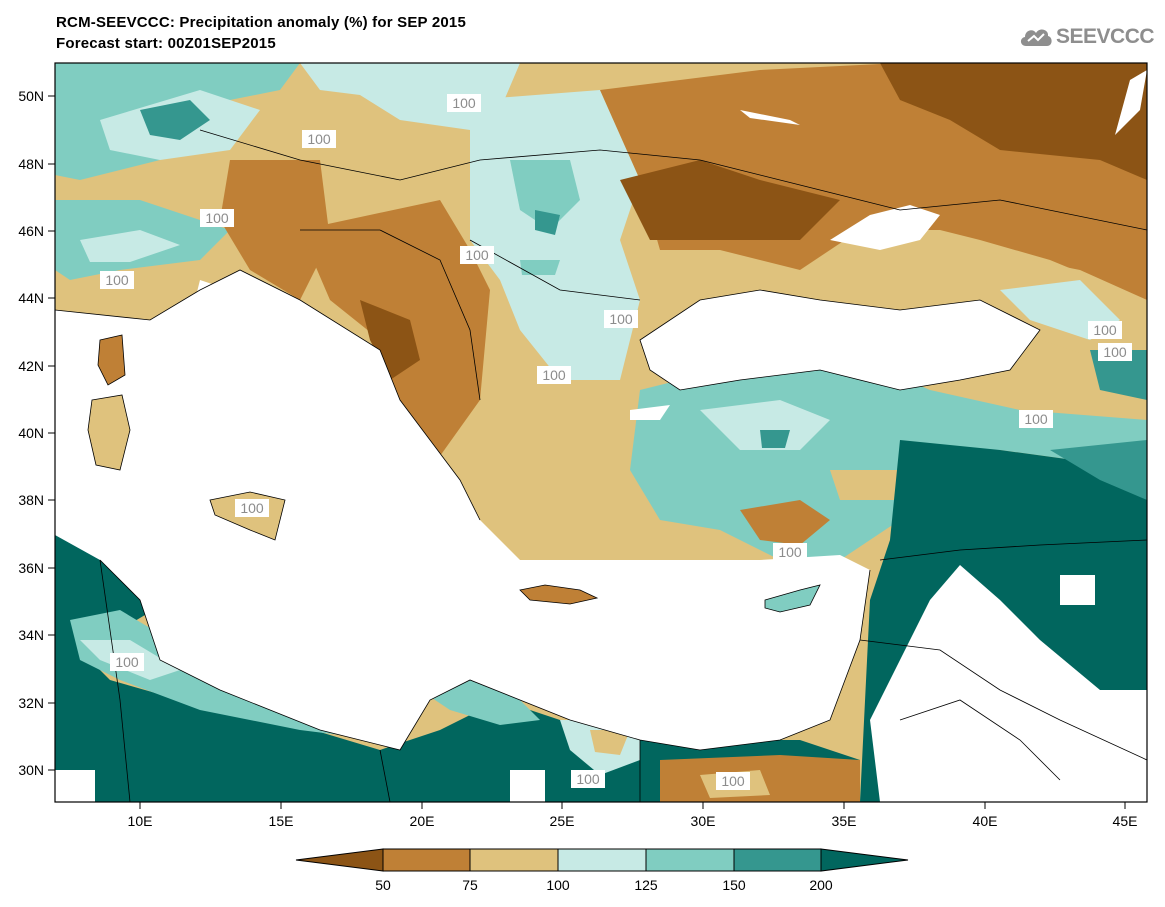 This screenshot has width=1165, height=907. What do you see at coordinates (1105, 36) in the screenshot?
I see `logo-text: SEEVCCC` at bounding box center [1105, 36].